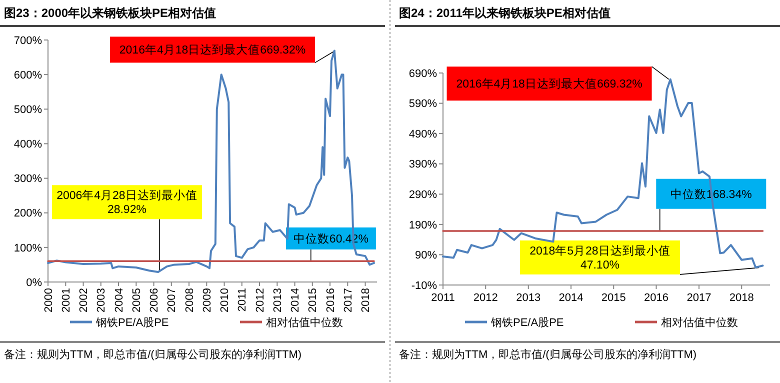 Image resolution: width=780 pixels, height=383 pixels. I want to click on chart-title: 图23：2000年以来钢铁板块PE相对估值, so click(110, 13).